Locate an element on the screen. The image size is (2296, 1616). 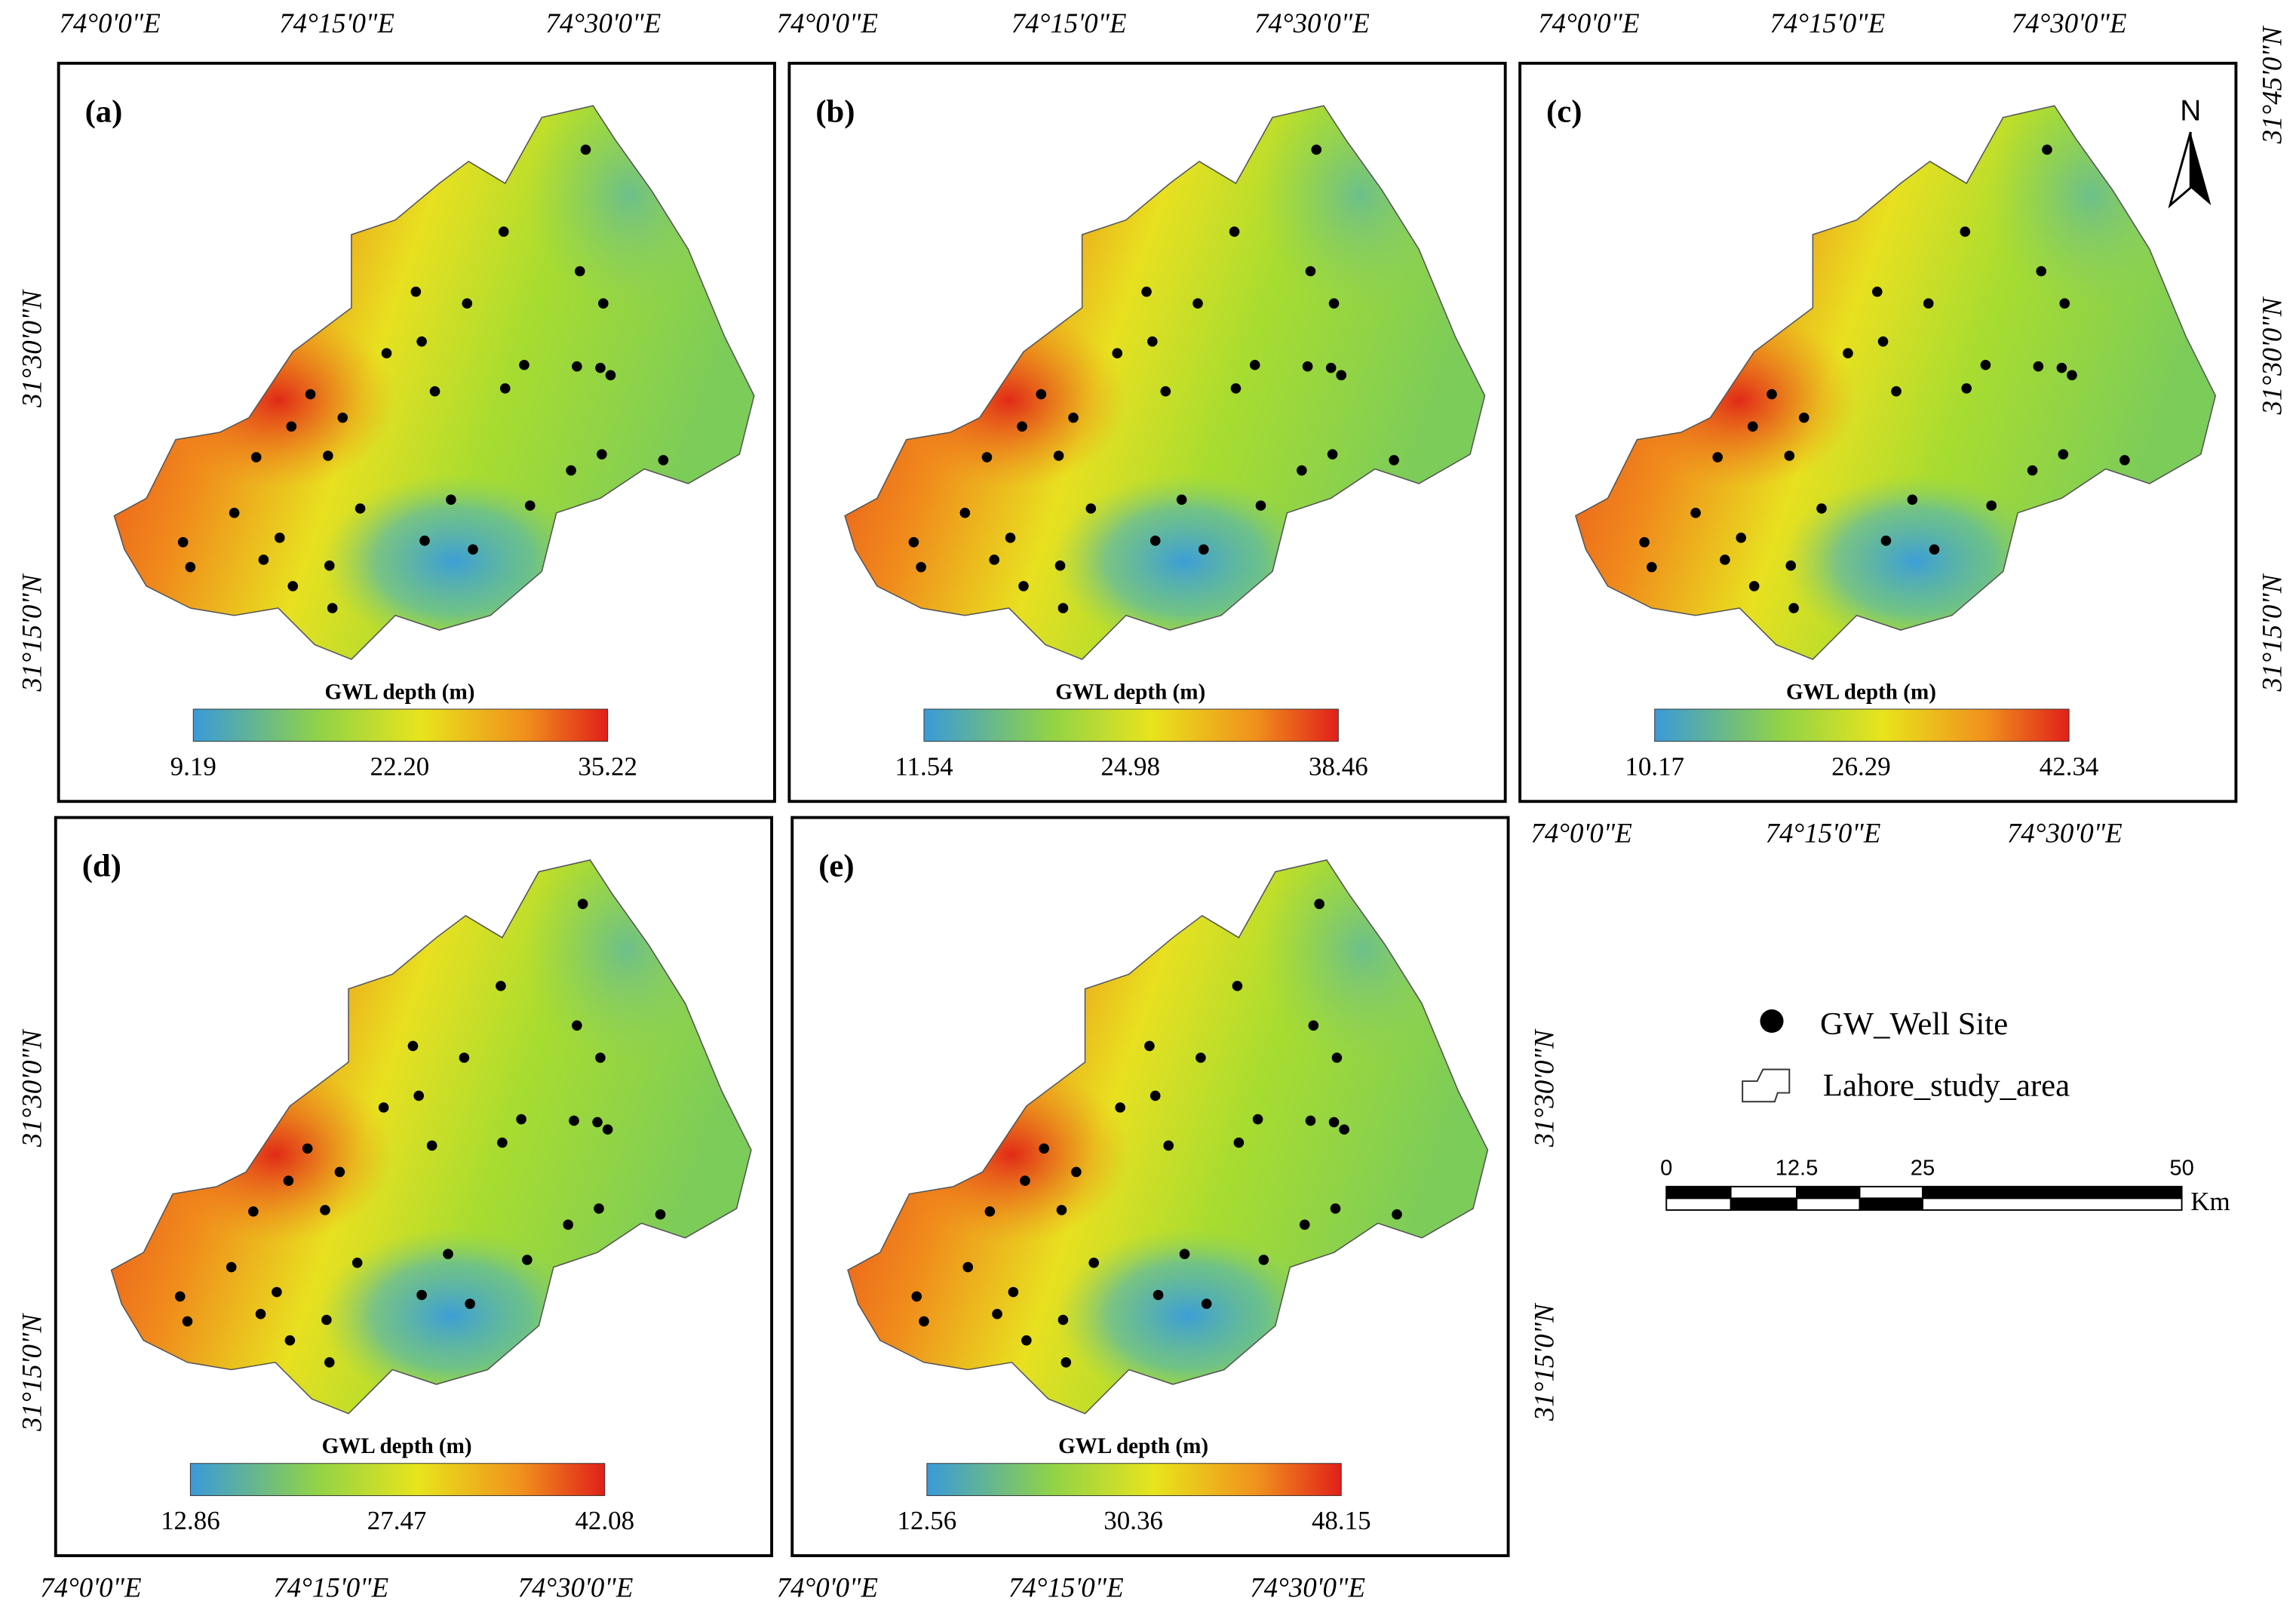
colorbar-label: 42.08 is located at coordinates (605, 1520).